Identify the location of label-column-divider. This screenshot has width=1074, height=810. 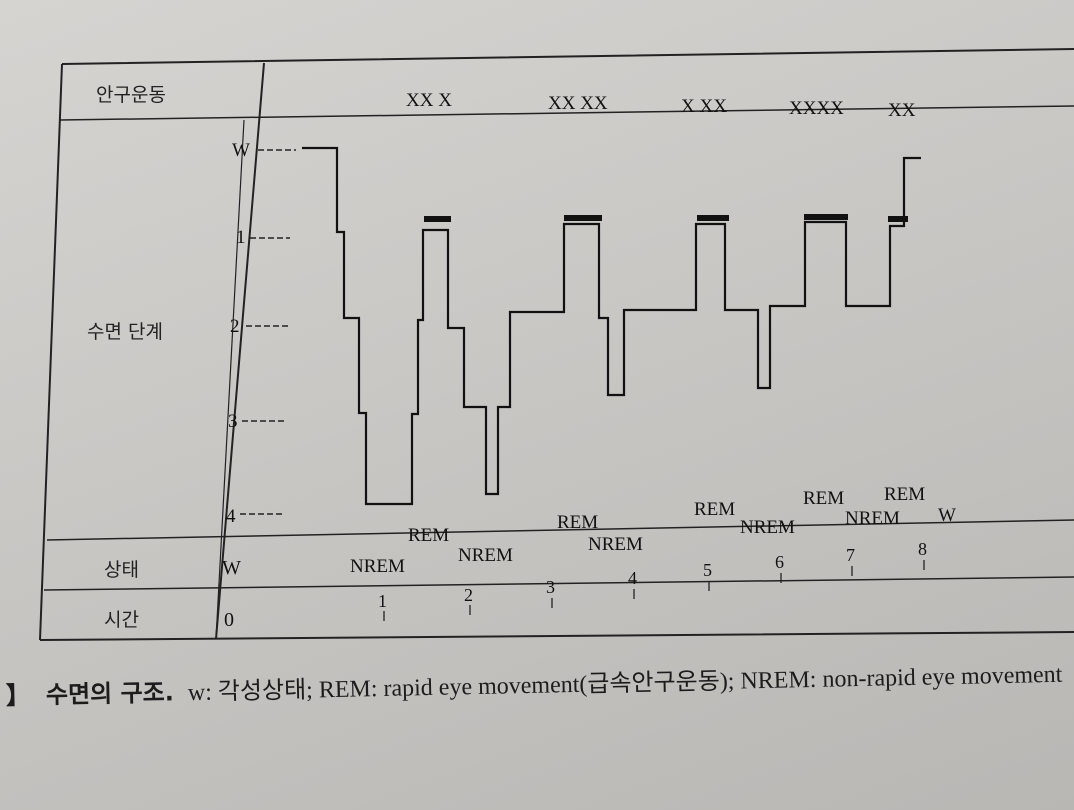
(240, 351).